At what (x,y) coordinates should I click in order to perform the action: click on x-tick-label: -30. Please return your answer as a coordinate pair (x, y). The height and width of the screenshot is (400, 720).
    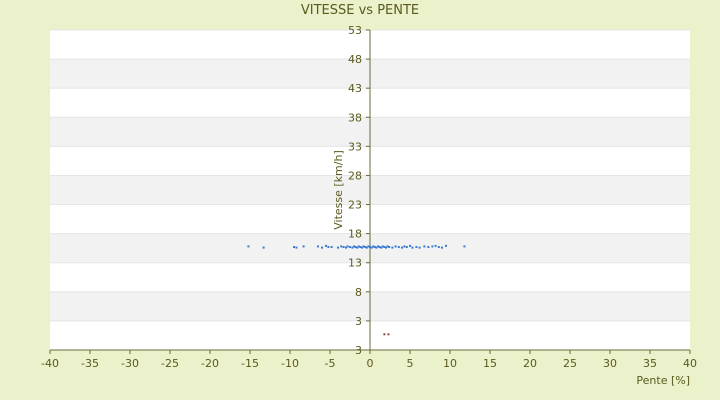
    Looking at the image, I should click on (130, 363).